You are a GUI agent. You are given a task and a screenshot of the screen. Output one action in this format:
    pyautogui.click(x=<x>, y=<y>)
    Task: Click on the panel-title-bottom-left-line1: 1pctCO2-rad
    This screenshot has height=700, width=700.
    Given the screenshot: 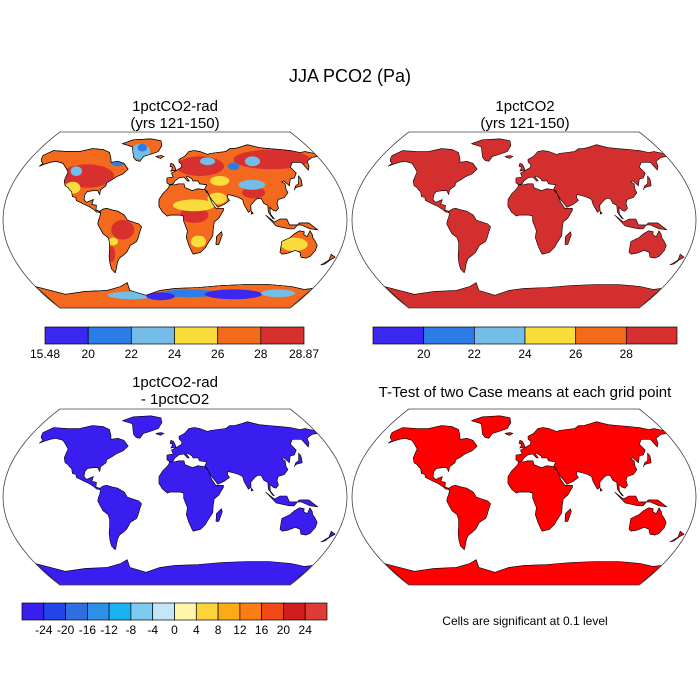 What is the action you would take?
    pyautogui.click(x=175, y=382)
    